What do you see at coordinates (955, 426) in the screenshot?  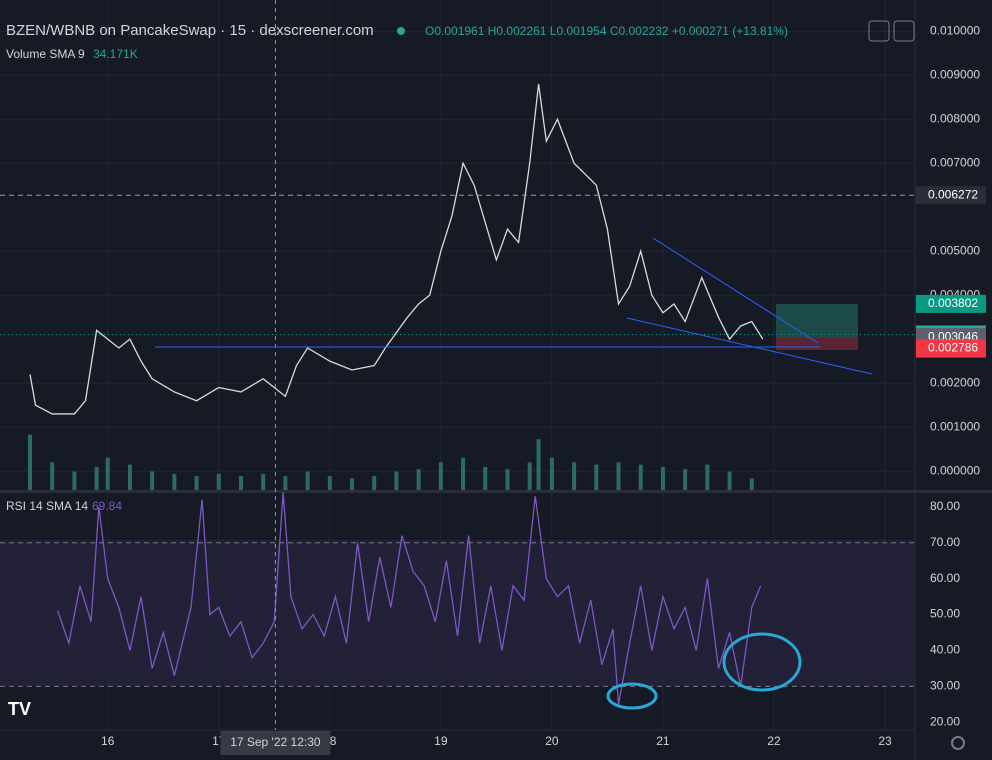 I see `y-tick-label: 0.001000` at bounding box center [955, 426].